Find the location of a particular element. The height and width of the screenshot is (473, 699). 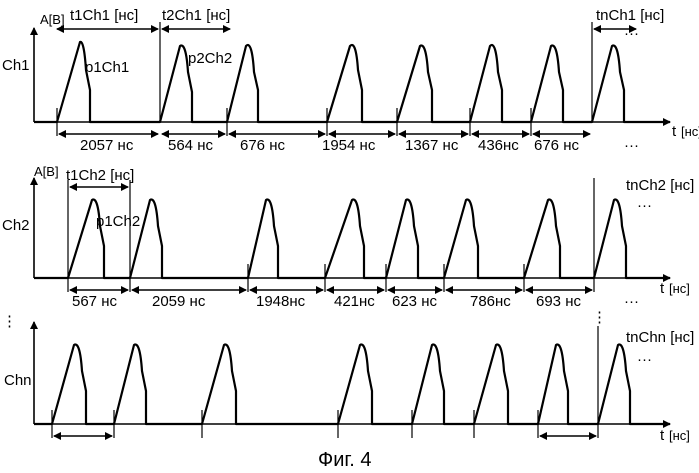

ch2-interval-label-6: 786нс is located at coordinates (490, 301).